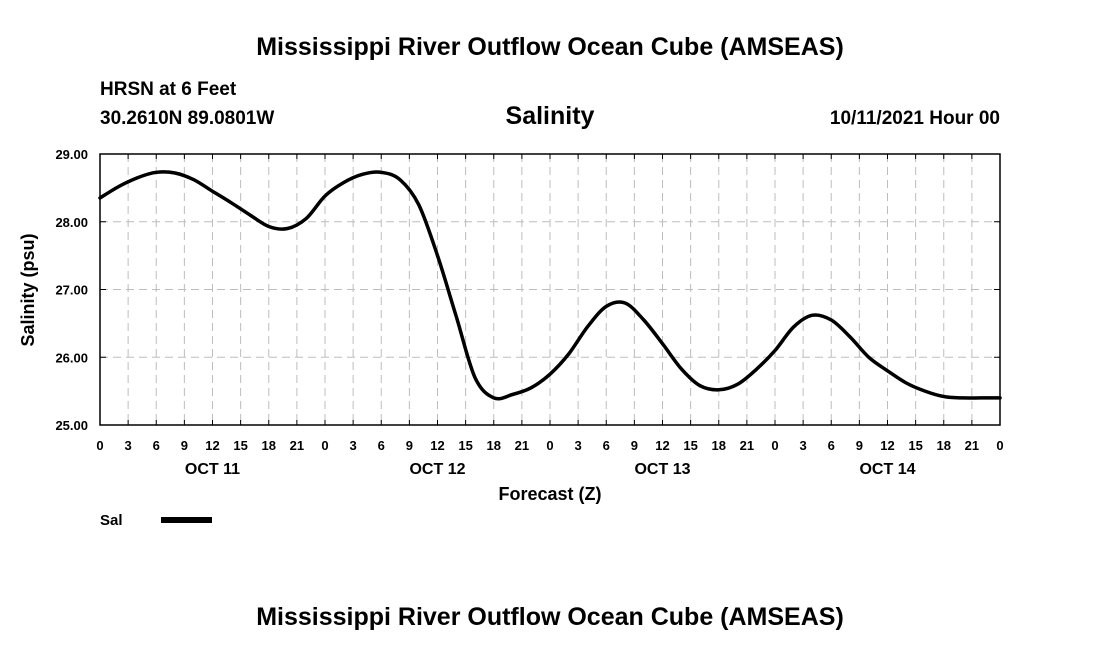 The image size is (1100, 650). I want to click on day-label: OCT 12, so click(437, 469).